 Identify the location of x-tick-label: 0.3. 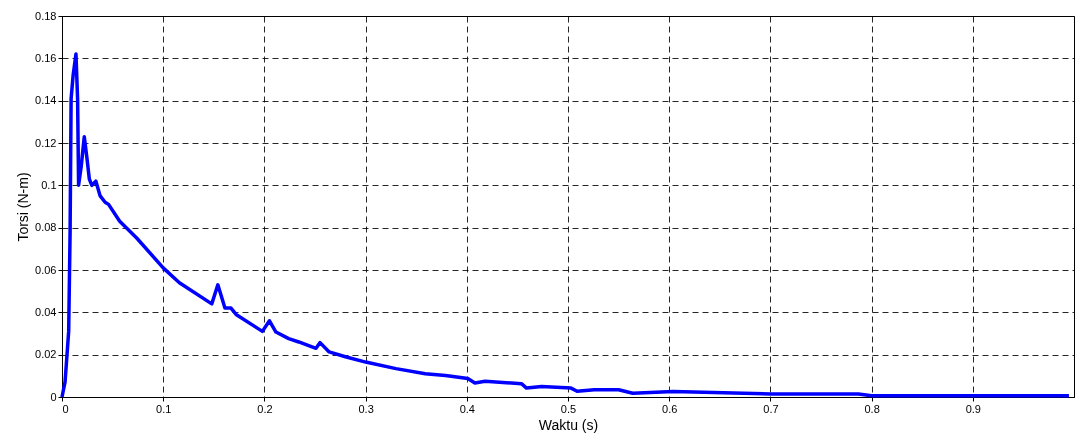
(366, 408).